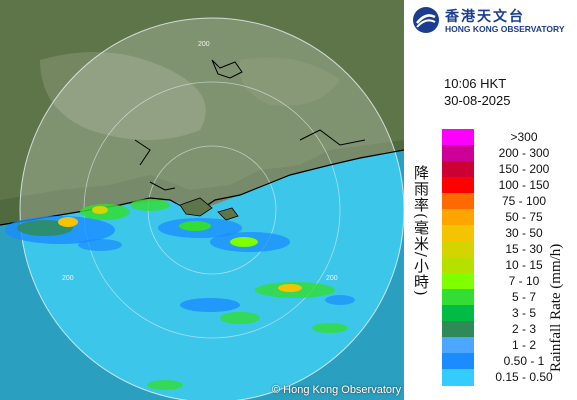 The width and height of the screenshot is (577, 400). What do you see at coordinates (123, 96) in the screenshot?
I see `urban-area` at bounding box center [123, 96].